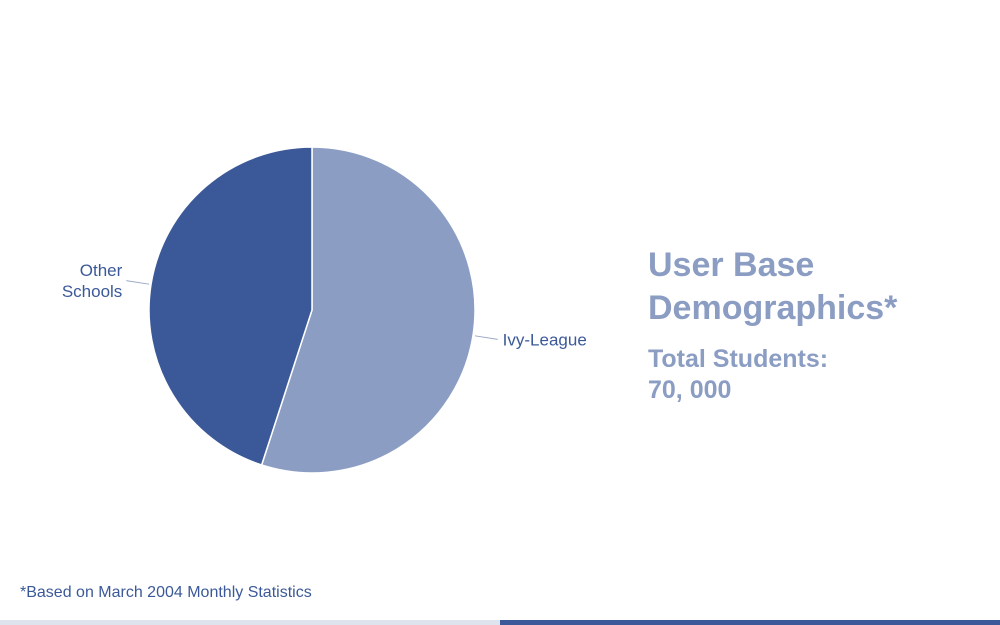  What do you see at coordinates (545, 339) in the screenshot?
I see `pie-label-ivy-league: Ivy-League` at bounding box center [545, 339].